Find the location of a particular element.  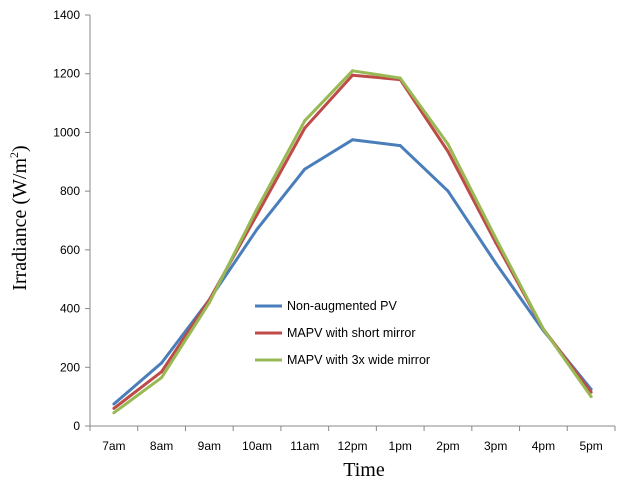

y-axis-title-tail: ) is located at coordinates (20, 148).